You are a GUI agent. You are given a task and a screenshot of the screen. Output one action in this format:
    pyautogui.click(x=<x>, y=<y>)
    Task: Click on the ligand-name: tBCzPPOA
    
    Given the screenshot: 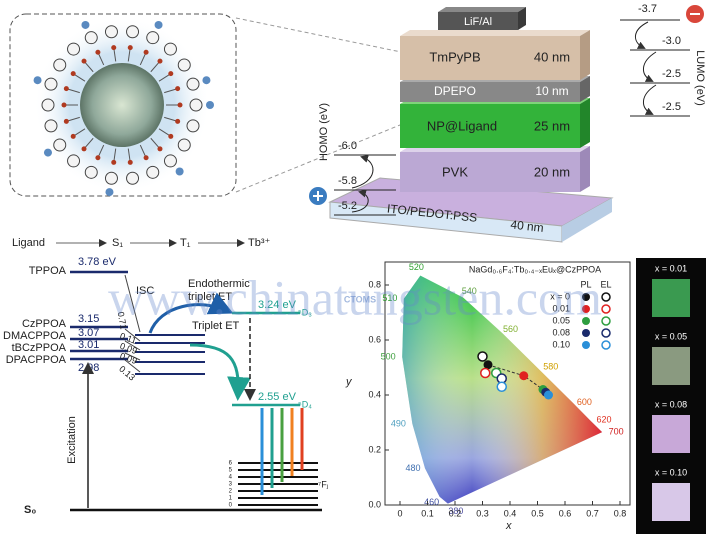 What is the action you would take?
    pyautogui.click(x=39, y=348)
    